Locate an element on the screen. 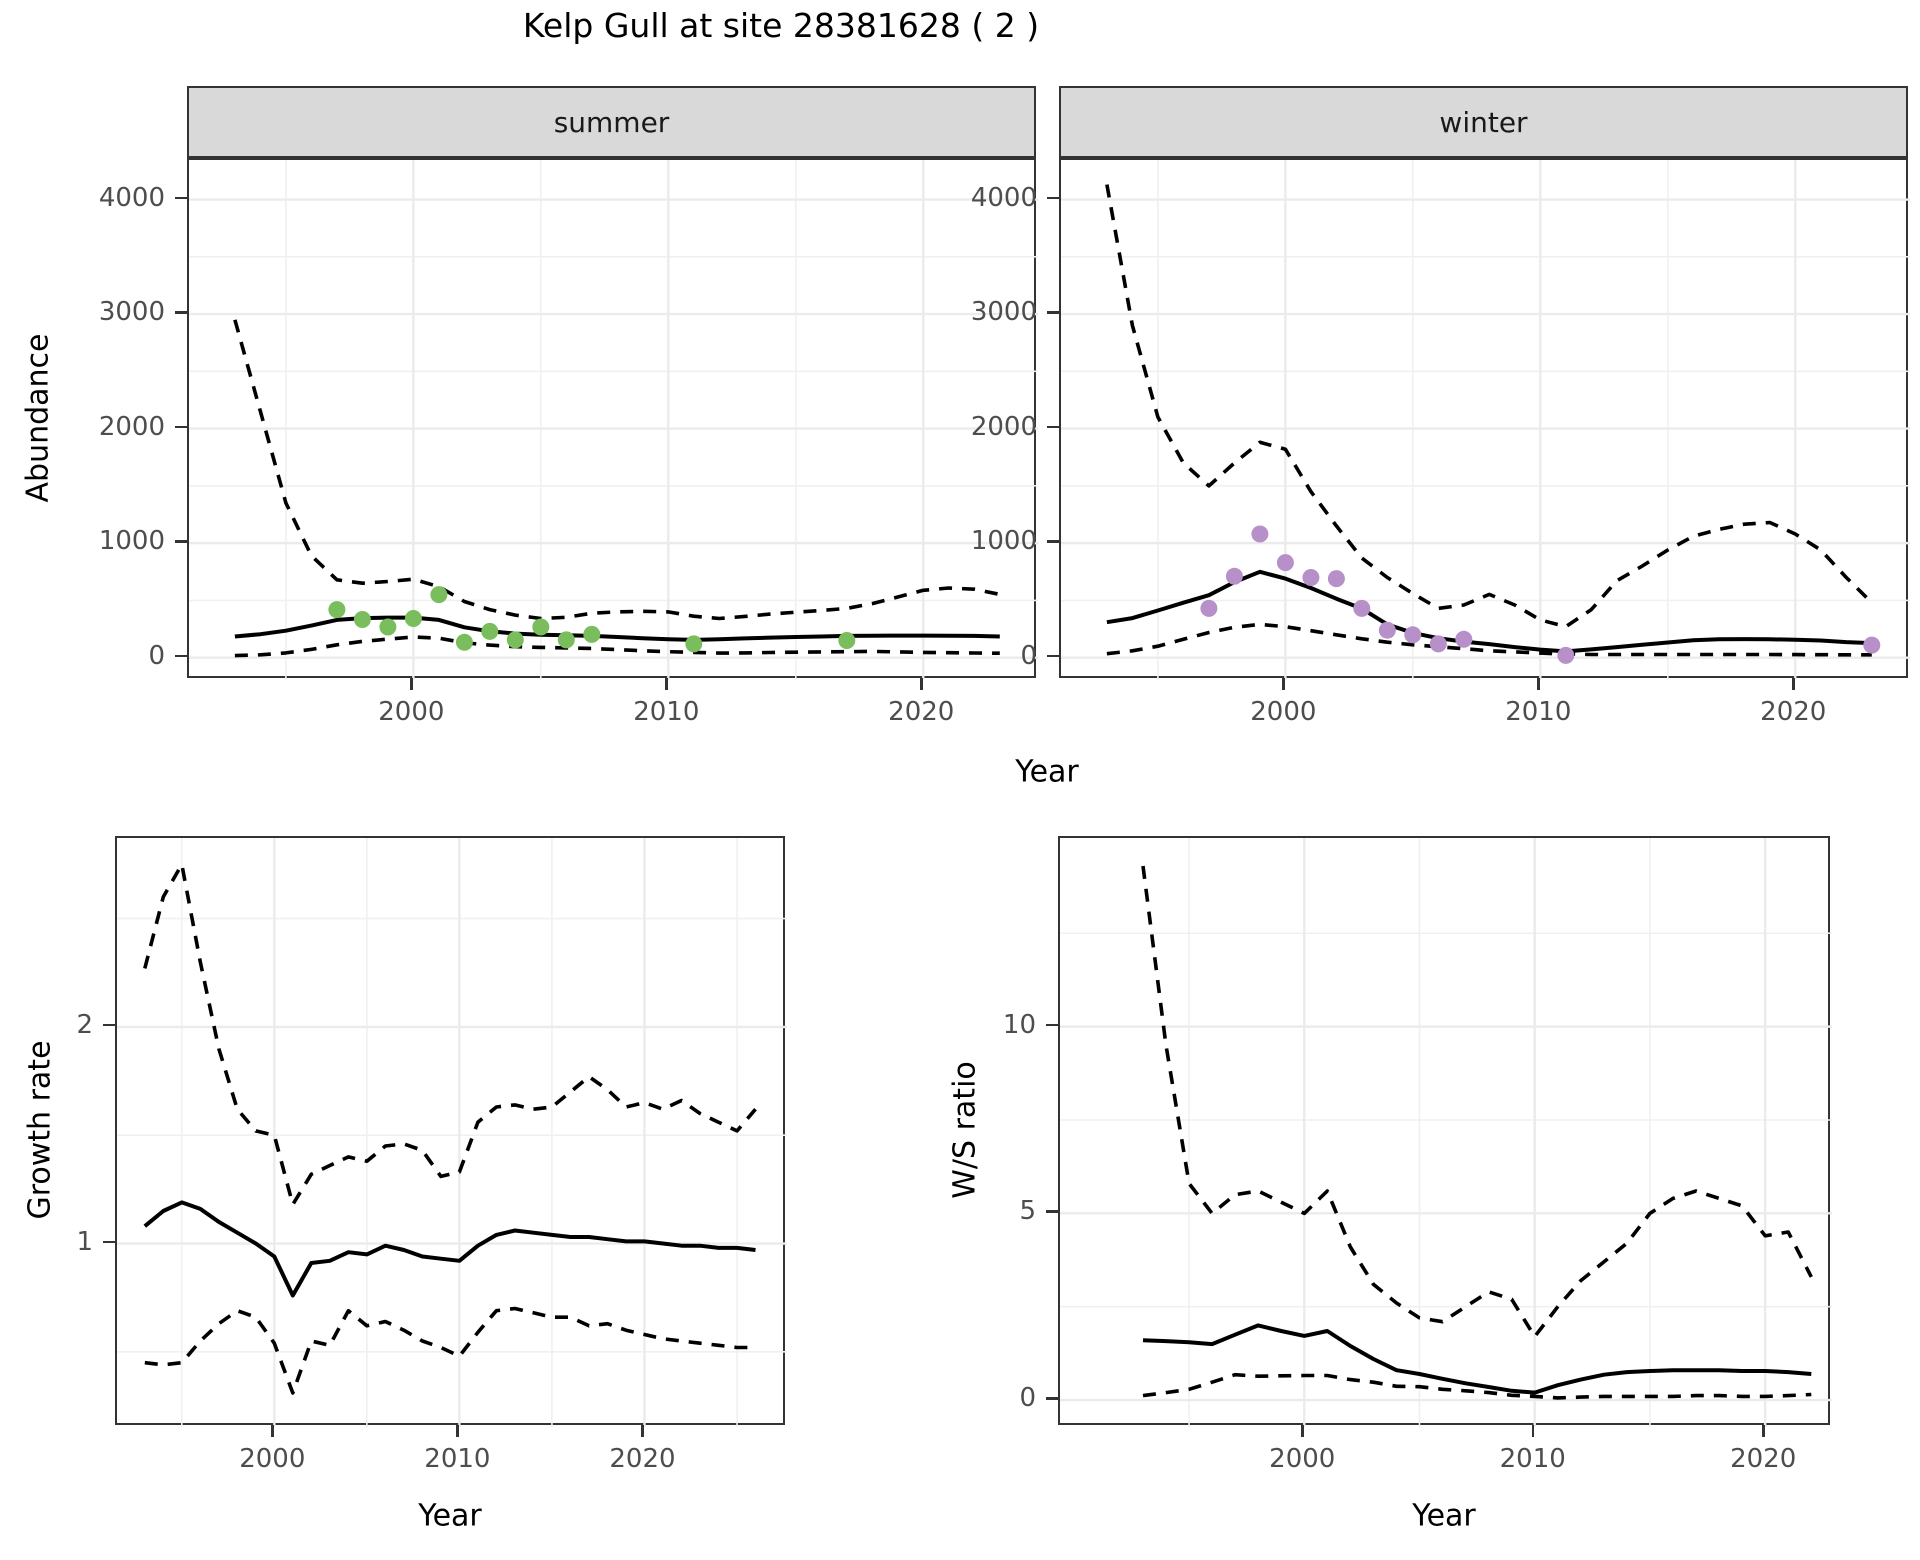 This screenshot has height=1560, width=1920. panel-abundance-winter is located at coordinates (1484, 419).